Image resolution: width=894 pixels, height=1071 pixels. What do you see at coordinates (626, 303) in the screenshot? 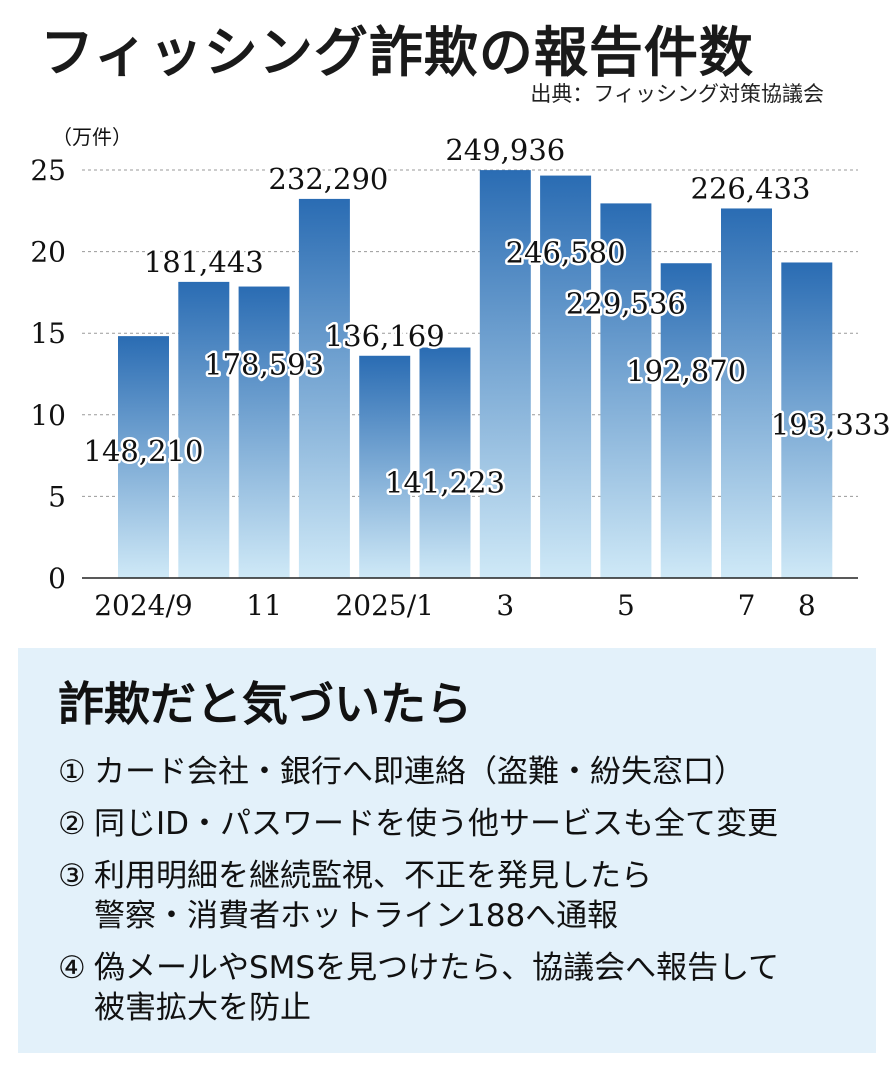
I see `data-label: 229,536` at bounding box center [626, 303].